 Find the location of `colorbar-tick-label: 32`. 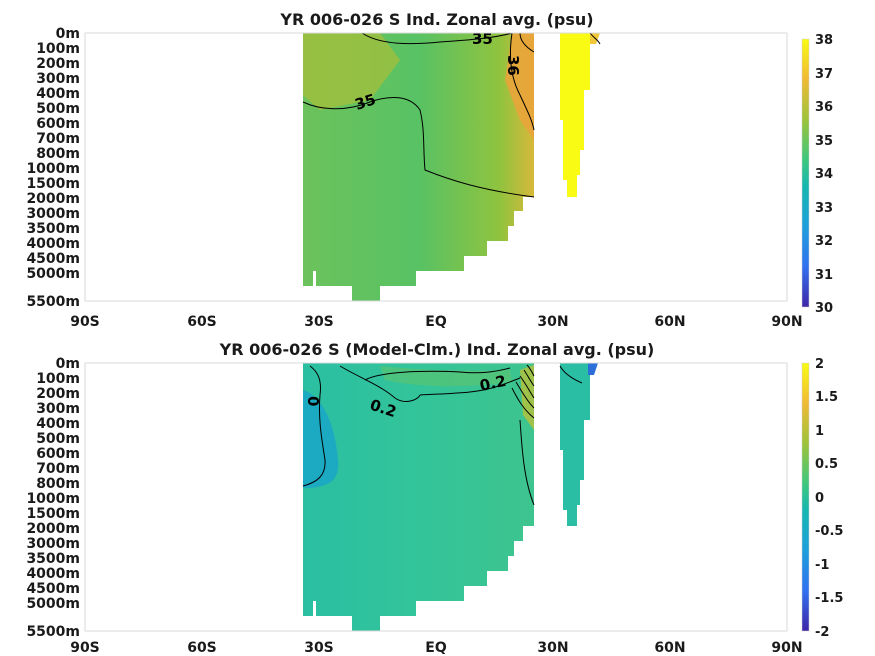

colorbar-tick-label: 32 is located at coordinates (824, 241).